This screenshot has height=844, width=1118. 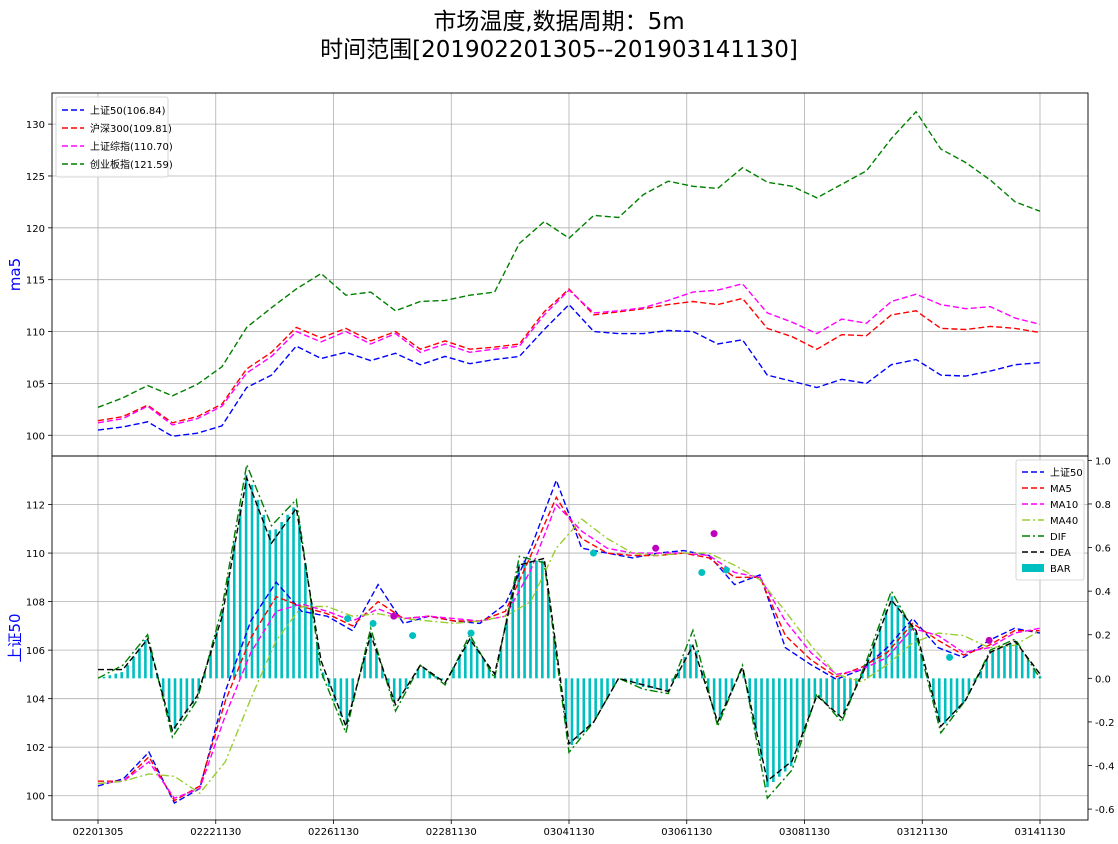 What do you see at coordinates (1064, 505) in the screenshot?
I see `legend-label: MA10` at bounding box center [1064, 505].